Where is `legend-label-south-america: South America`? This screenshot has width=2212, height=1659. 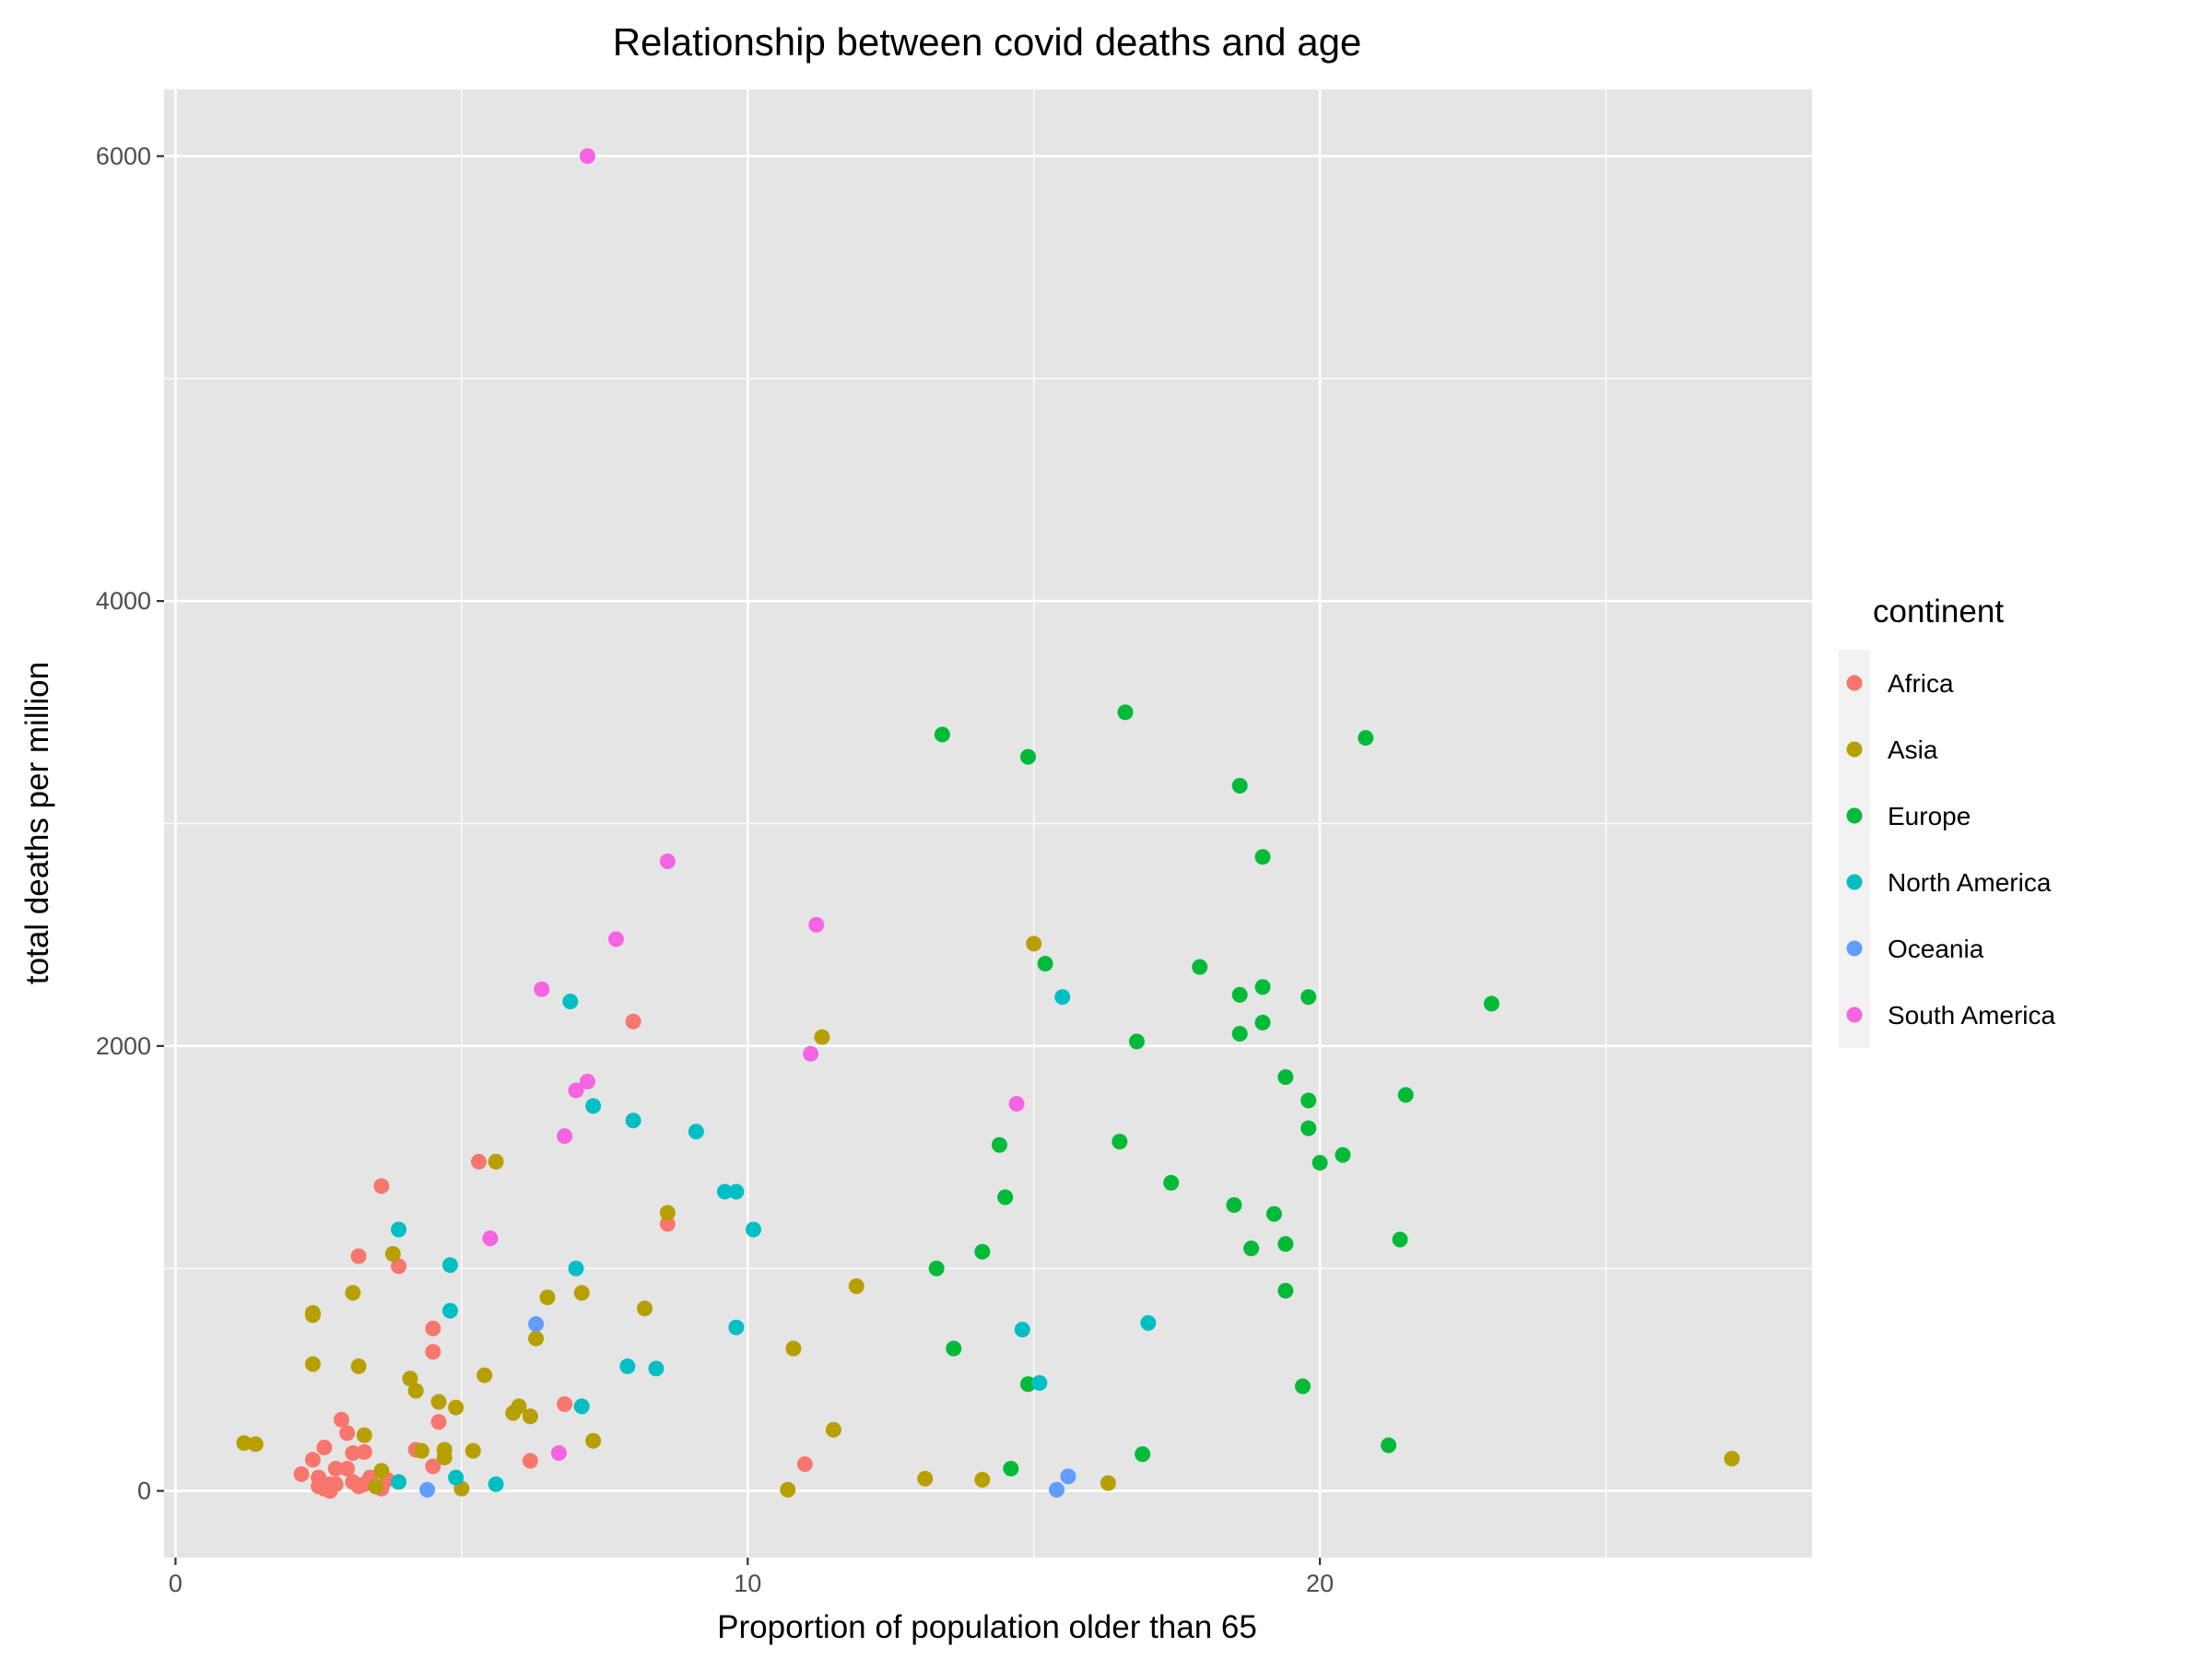 legend-label-south-america: South America is located at coordinates (1972, 1015).